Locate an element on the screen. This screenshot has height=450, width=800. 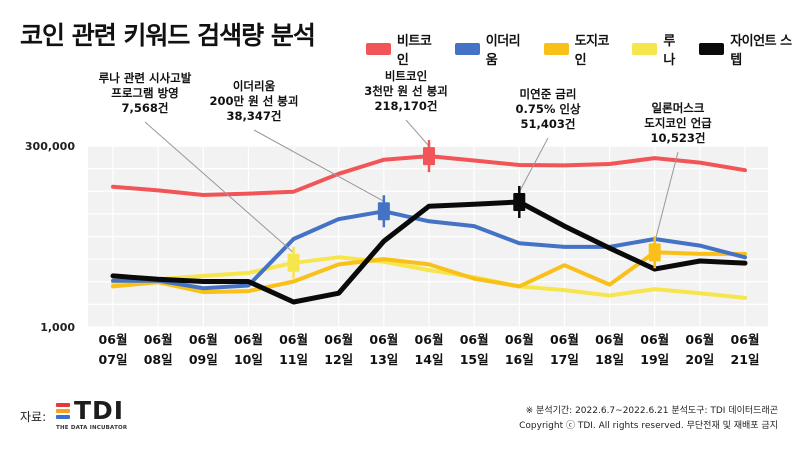
legend-item: 이더리움 is located at coordinates (492, 49).